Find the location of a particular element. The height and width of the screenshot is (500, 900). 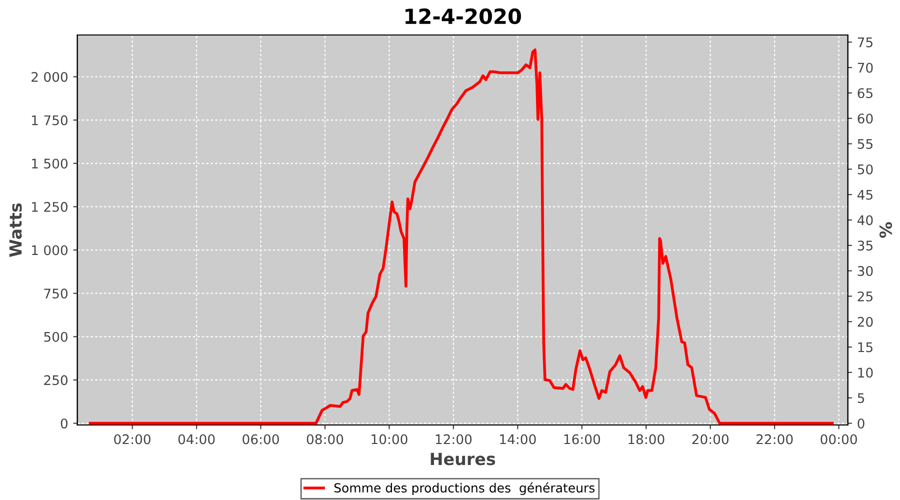

chart-title: 12-4-2020 is located at coordinates (463, 16).